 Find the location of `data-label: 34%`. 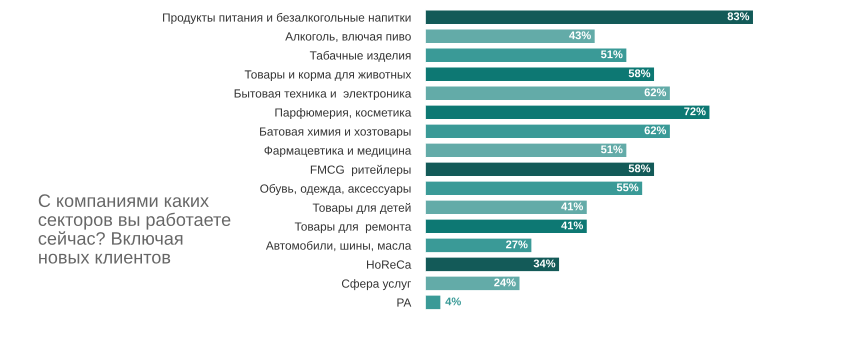

data-label: 34% is located at coordinates (545, 263).